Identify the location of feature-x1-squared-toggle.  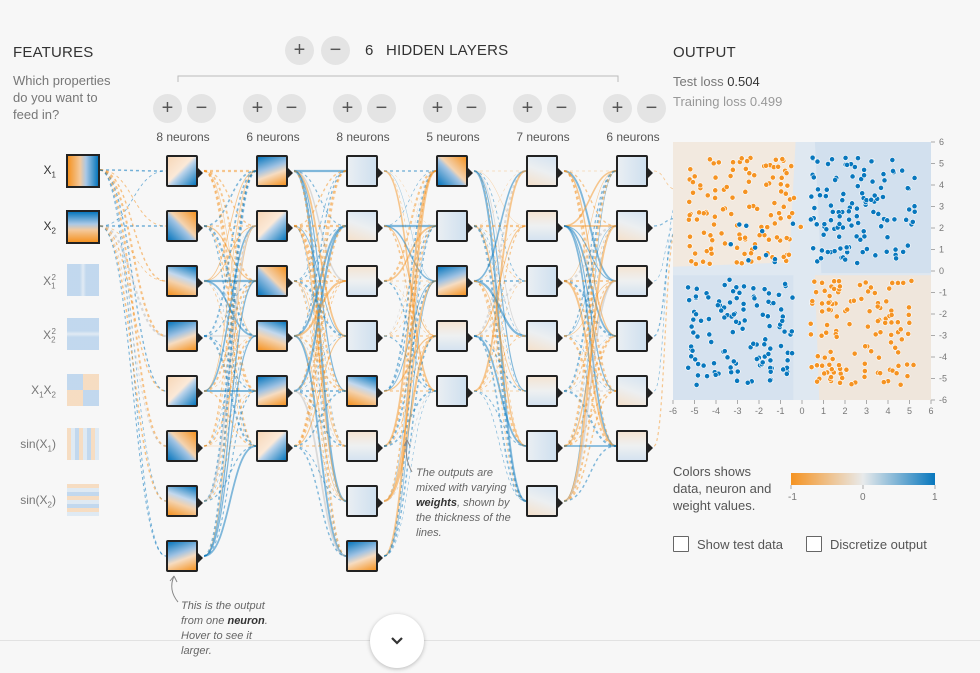
(83, 280).